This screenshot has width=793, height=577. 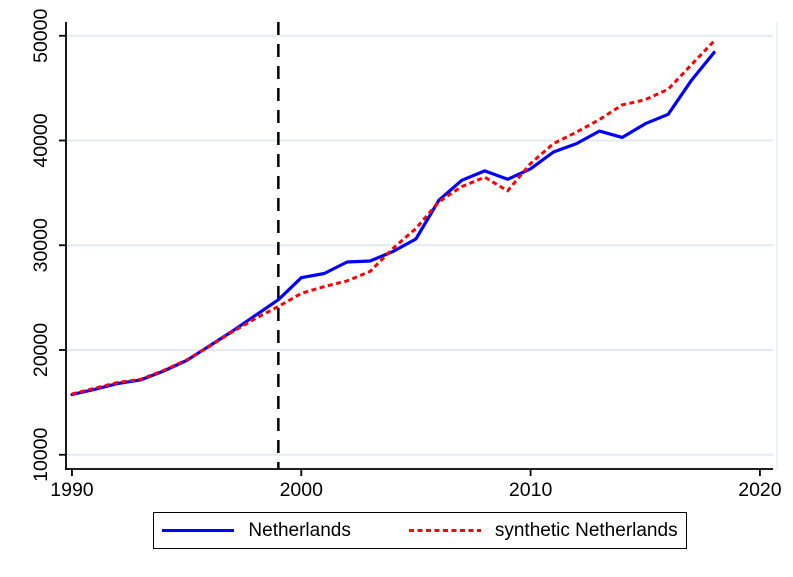 I want to click on legend-item-synthetic-netherlands: synthetic Netherlands, so click(x=543, y=530).